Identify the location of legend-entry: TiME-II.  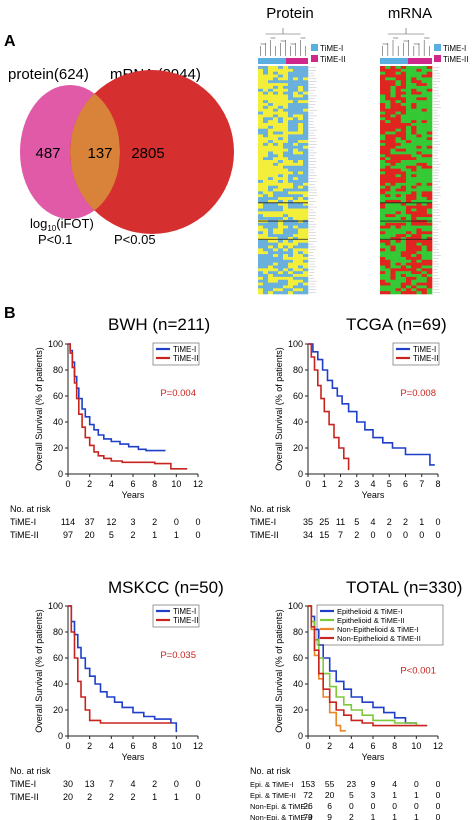
(425, 358).